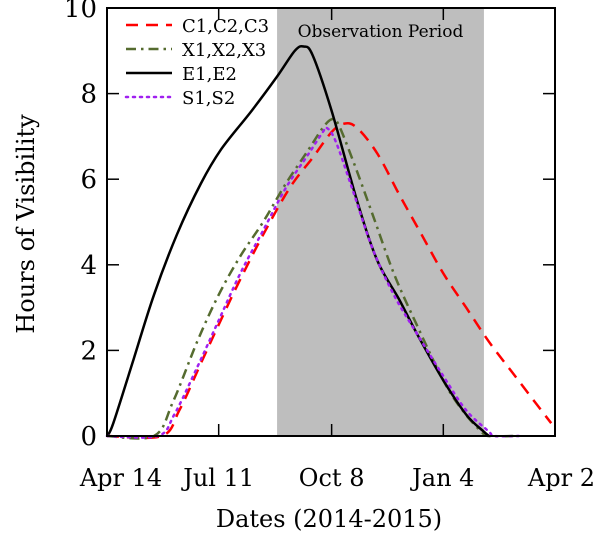 This screenshot has height=539, width=599. I want to click on y-tick-label: 6, so click(88, 180).